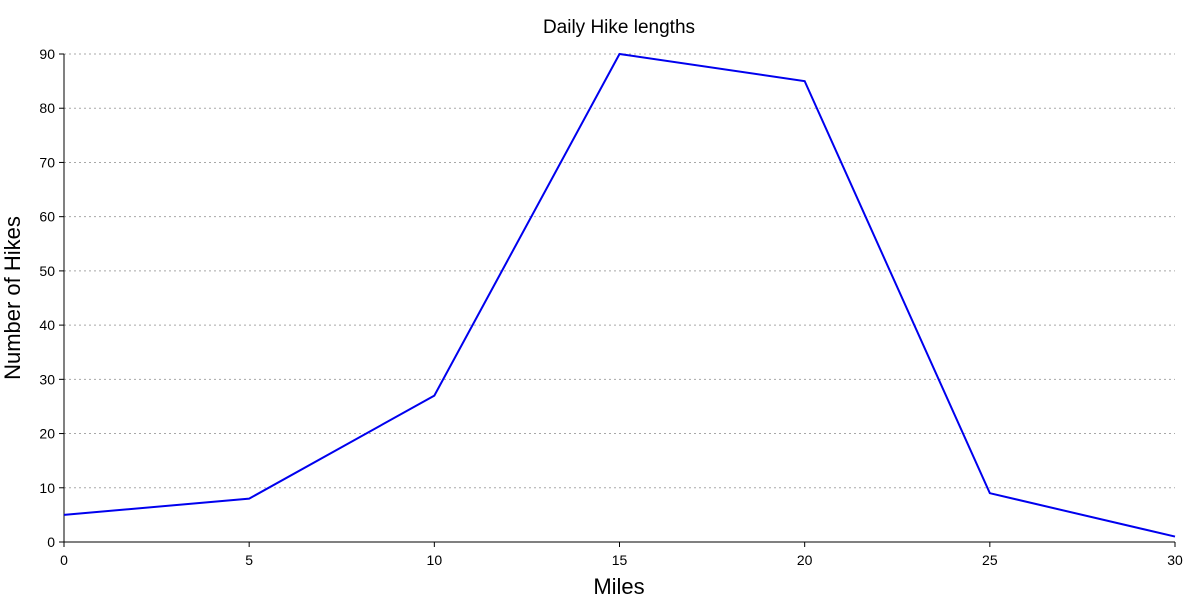 The image size is (1200, 600). What do you see at coordinates (47, 162) in the screenshot?
I see `y-tick-label-70: 70` at bounding box center [47, 162].